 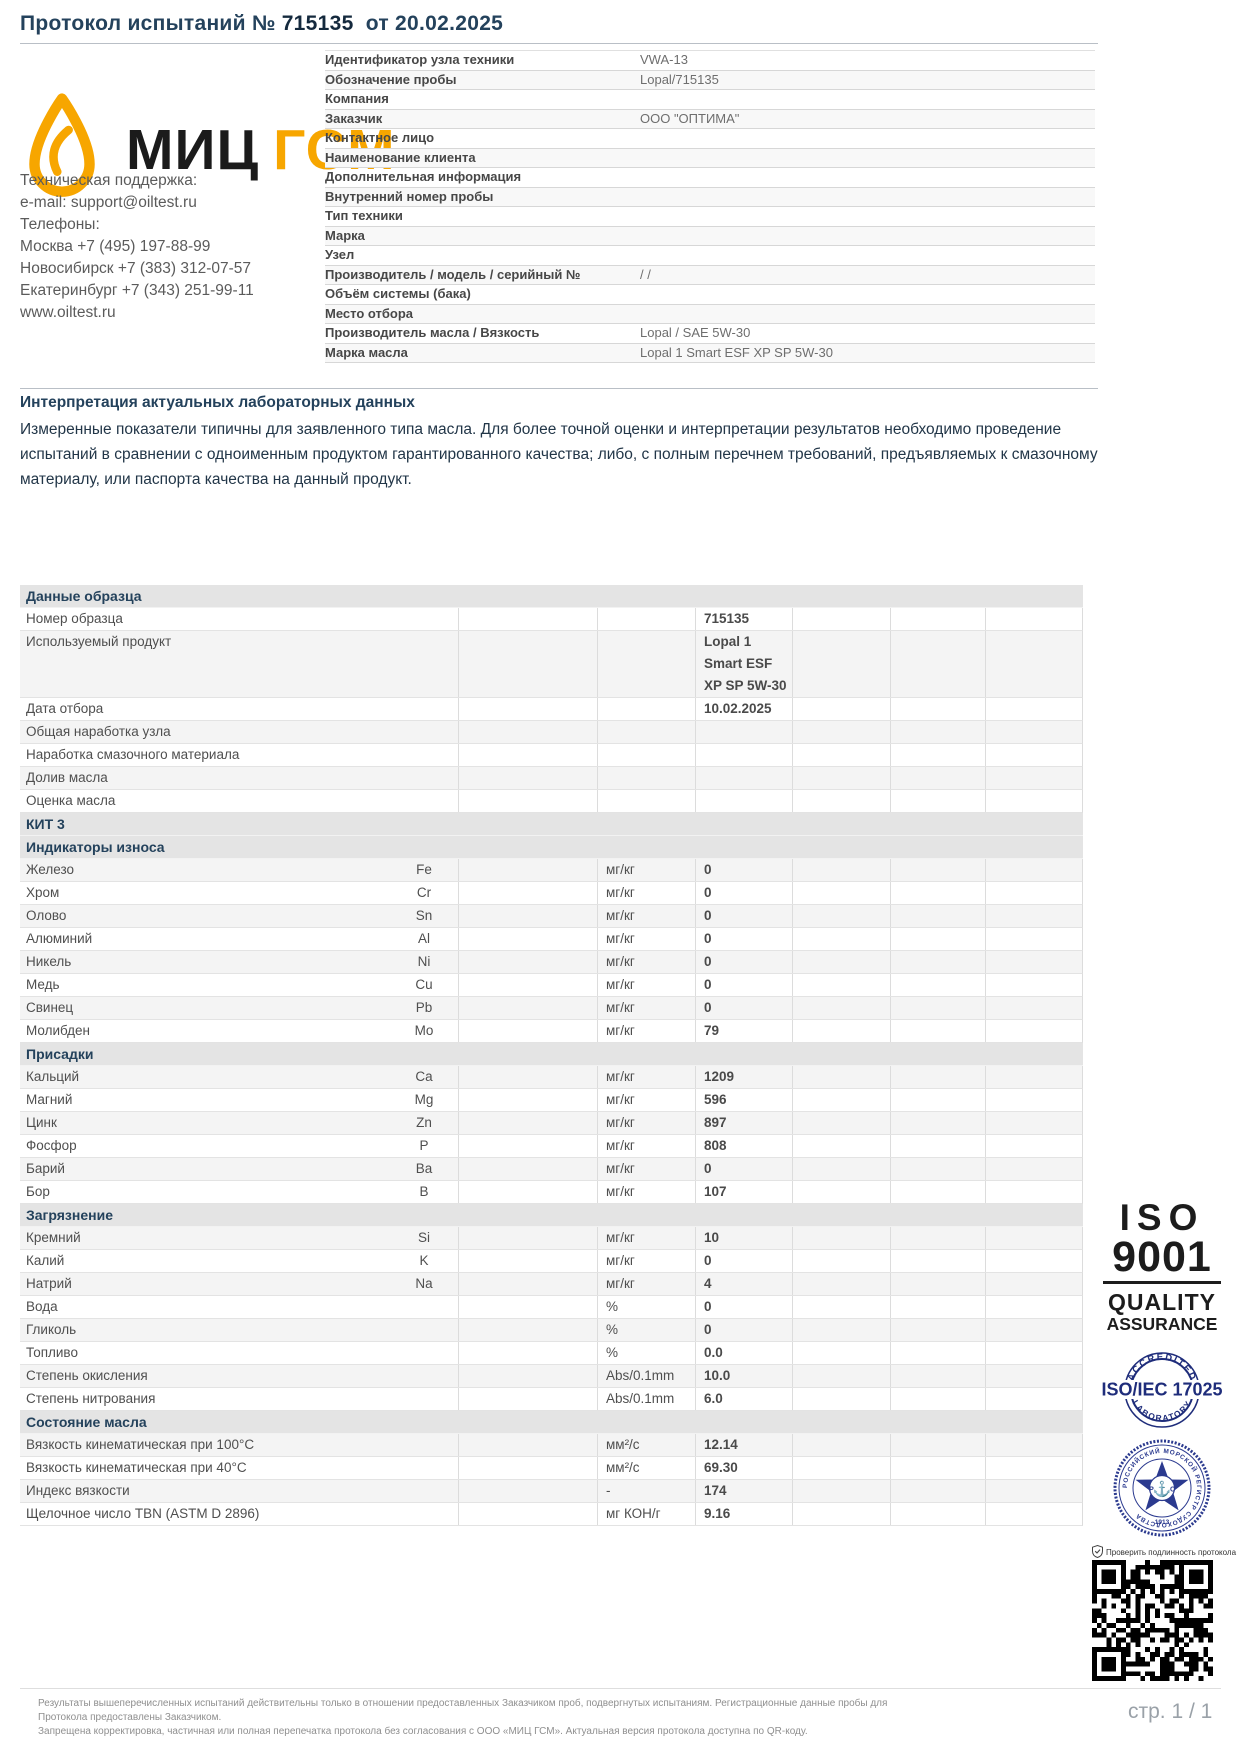 I want to click on element-symbol: Zn, so click(x=424, y=1122).